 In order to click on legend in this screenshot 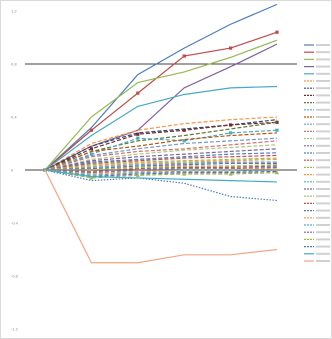, I will do `click(317, 153)`.